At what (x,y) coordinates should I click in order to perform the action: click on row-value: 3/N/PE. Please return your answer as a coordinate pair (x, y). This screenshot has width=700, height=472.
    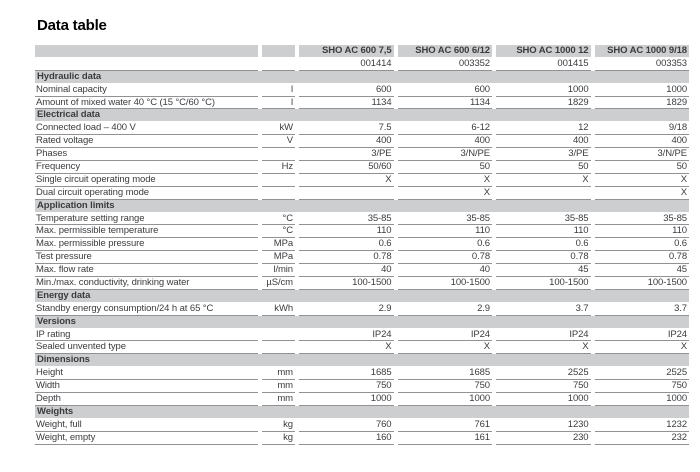
    Looking at the image, I should click on (444, 155).